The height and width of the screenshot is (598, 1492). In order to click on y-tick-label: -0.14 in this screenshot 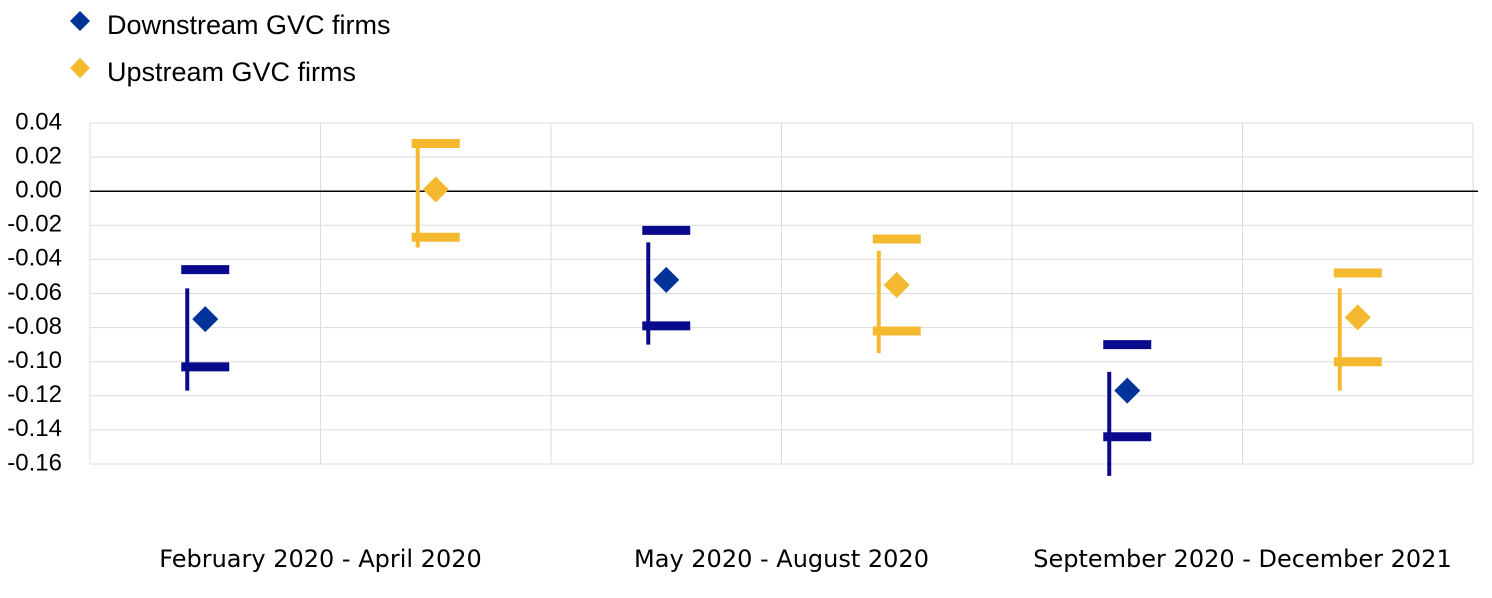, I will do `click(34, 428)`.